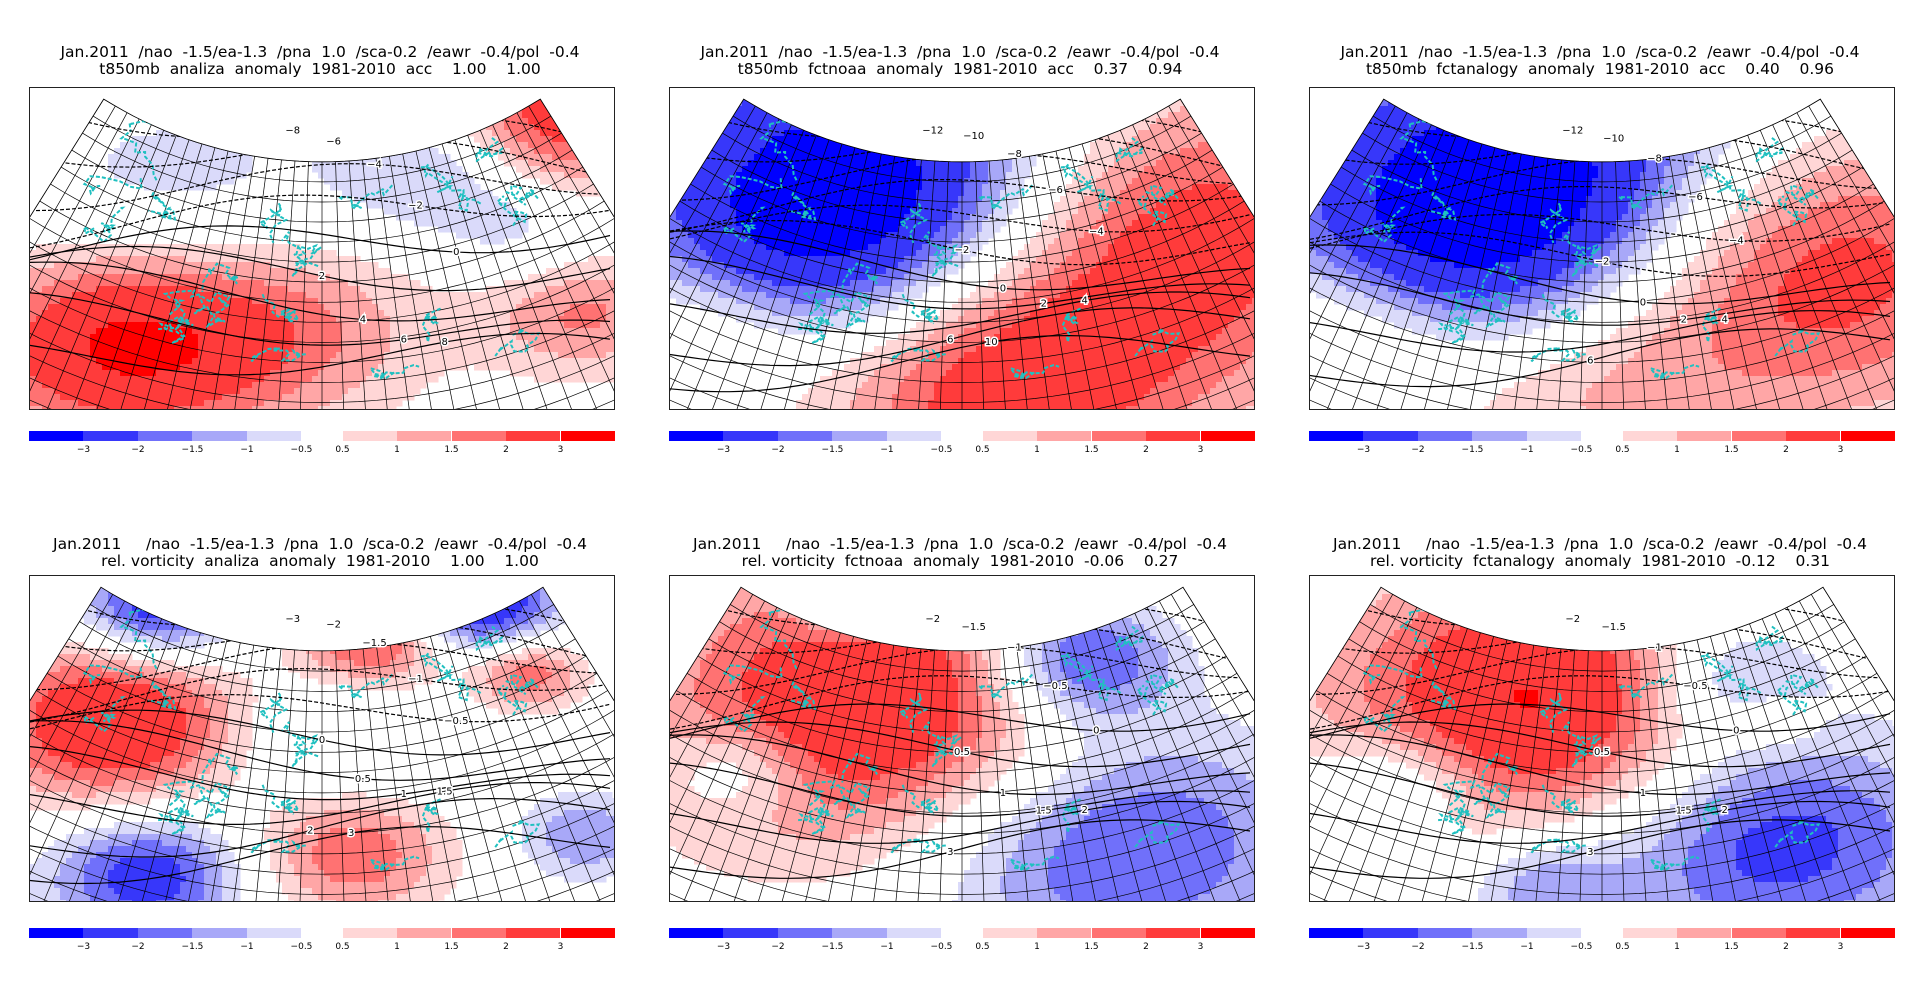  I want to click on contour-label: 0, so click(456, 252).